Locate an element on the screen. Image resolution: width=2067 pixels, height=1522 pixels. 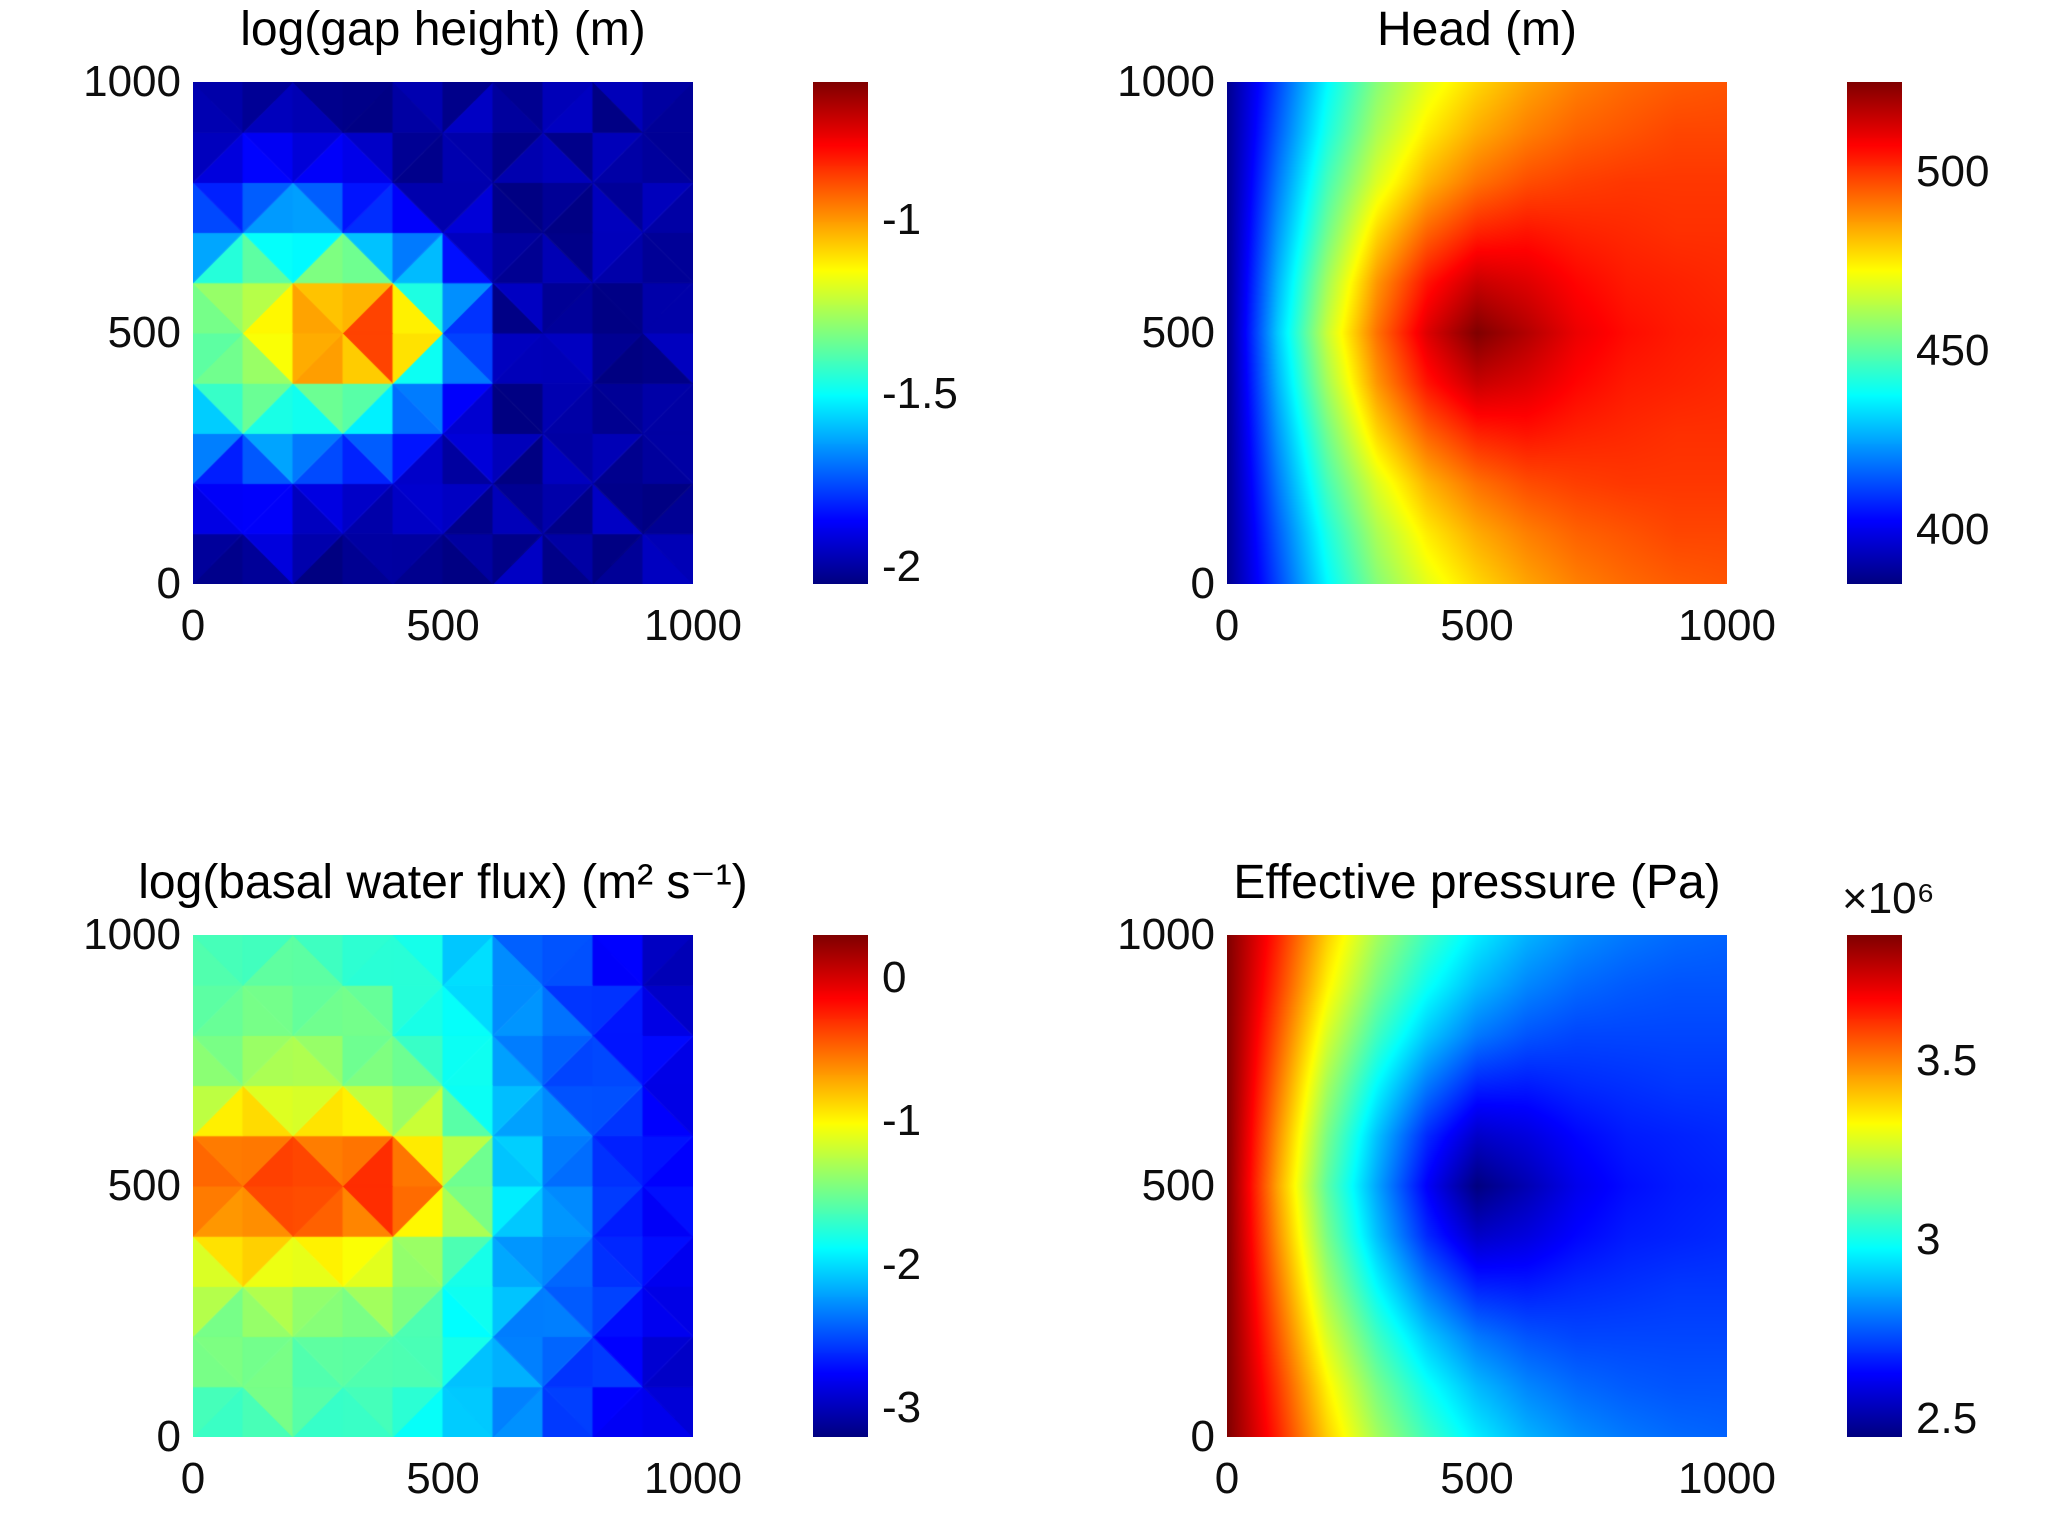
colorbar-tick-label: 3 is located at coordinates (1928, 1239).